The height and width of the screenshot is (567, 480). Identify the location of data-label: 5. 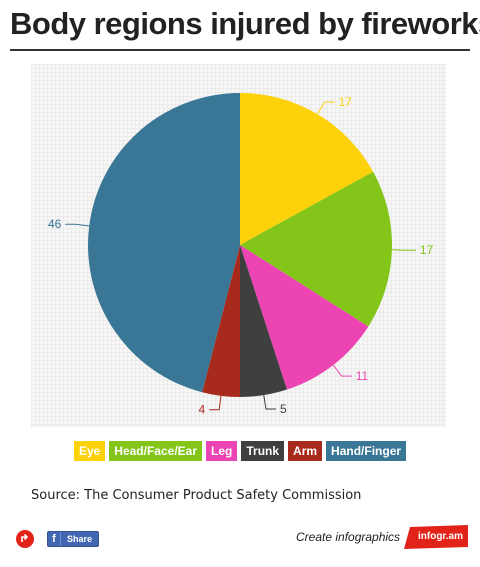
(283, 409).